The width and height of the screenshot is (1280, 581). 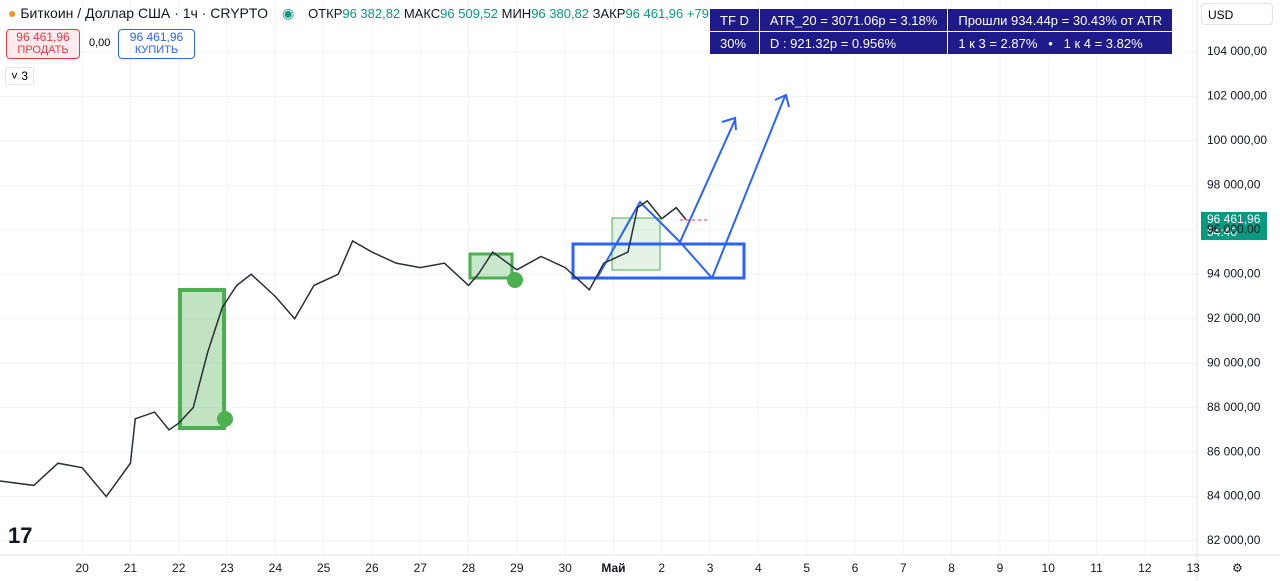 What do you see at coordinates (1237, 51) in the screenshot?
I see `y-tick-label: 104 000,00` at bounding box center [1237, 51].